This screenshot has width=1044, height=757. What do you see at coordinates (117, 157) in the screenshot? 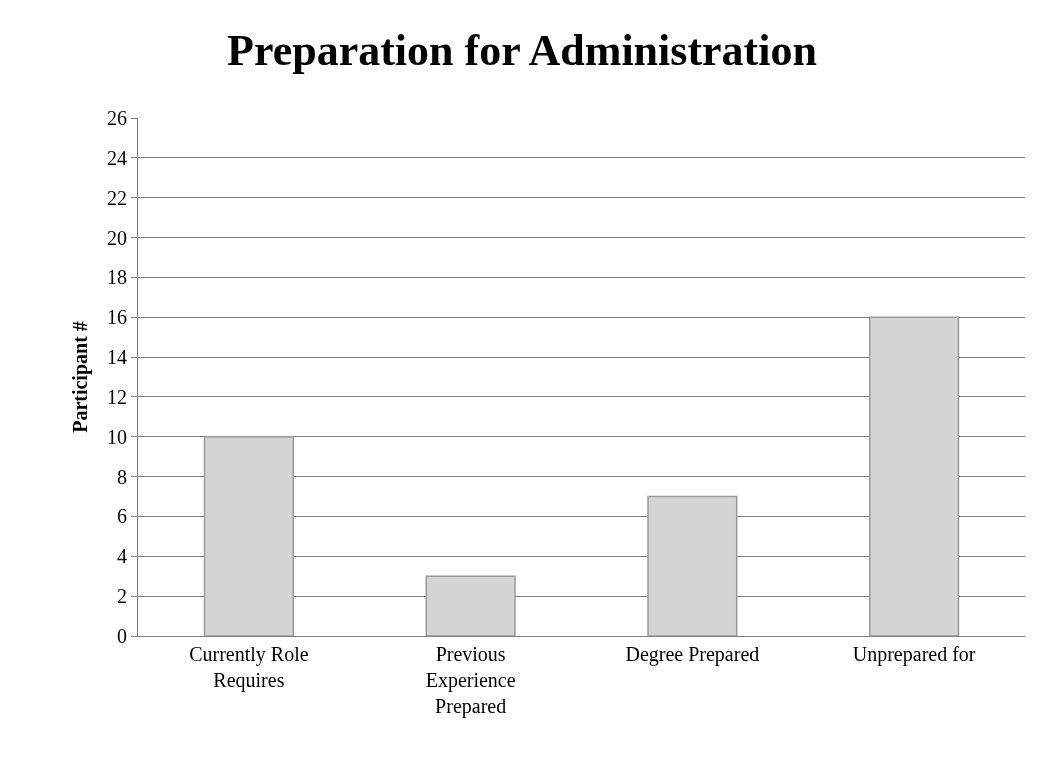
I see `y-tick-label: 24` at bounding box center [117, 157].